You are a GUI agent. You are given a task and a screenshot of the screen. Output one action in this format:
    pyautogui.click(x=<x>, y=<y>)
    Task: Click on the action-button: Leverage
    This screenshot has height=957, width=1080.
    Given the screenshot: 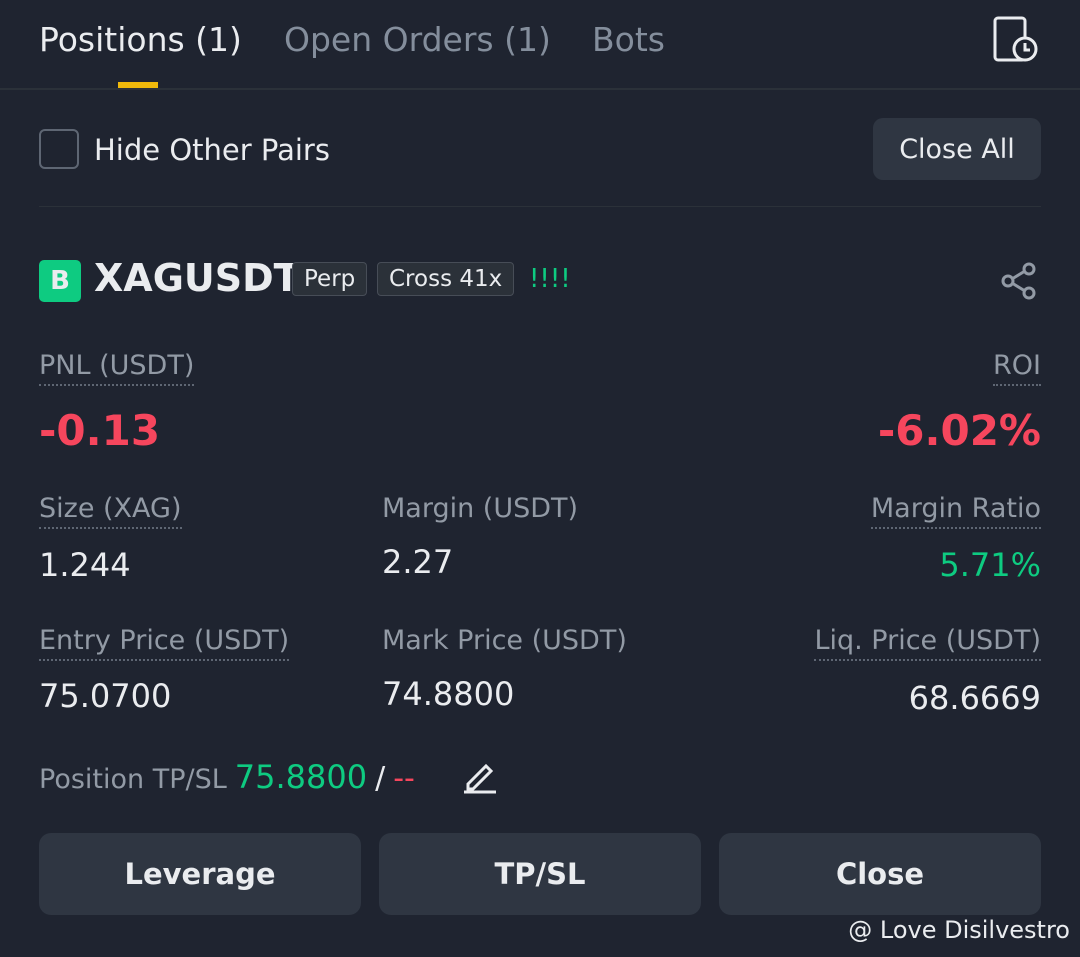 What is the action you would take?
    pyautogui.click(x=200, y=874)
    